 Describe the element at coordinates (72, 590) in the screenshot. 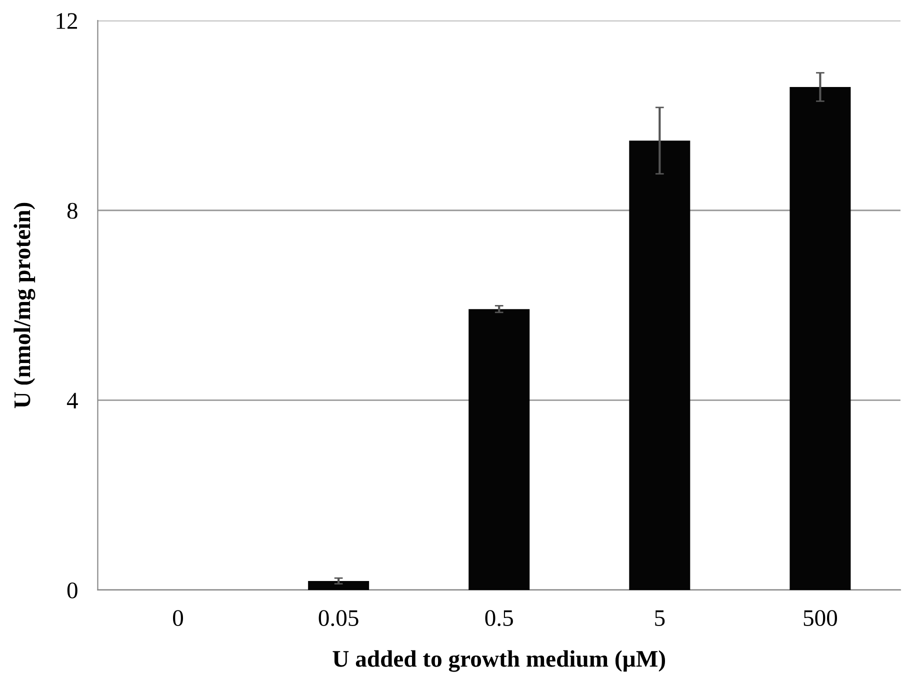

I see `y-tick-label: 0` at that location.